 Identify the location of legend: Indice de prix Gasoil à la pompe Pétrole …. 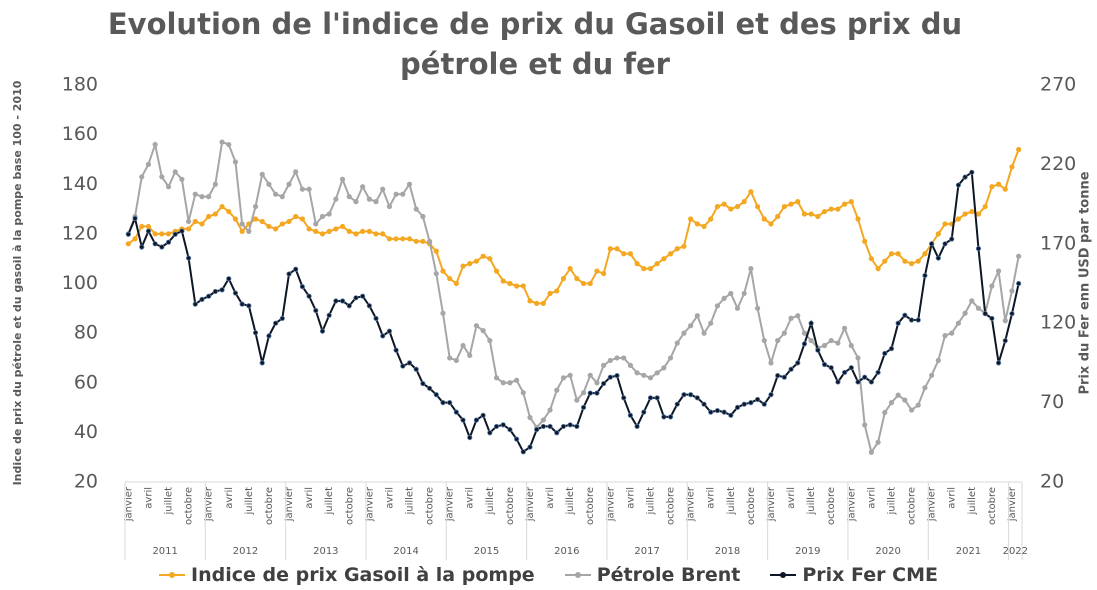
(548, 575).